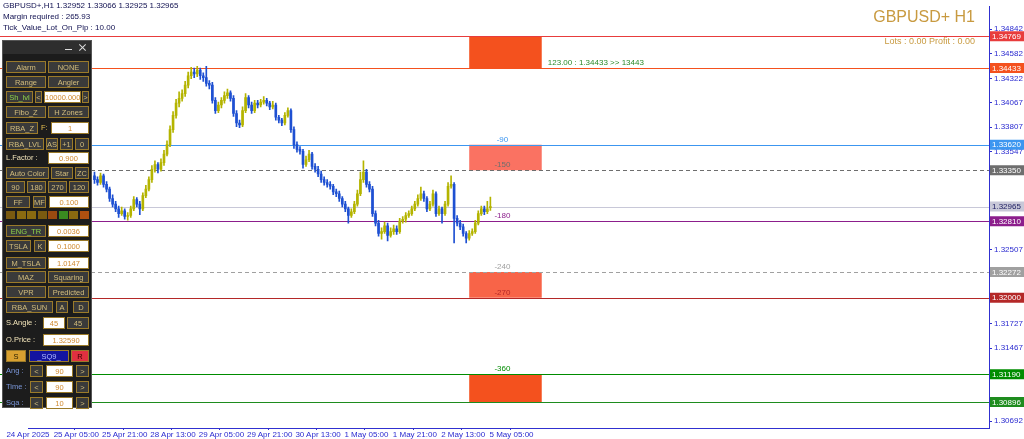 This screenshot has height=439, width=1024. Describe the element at coordinates (415, 434) in the screenshot. I see `x-tick-label: 1 May 21:00` at that location.